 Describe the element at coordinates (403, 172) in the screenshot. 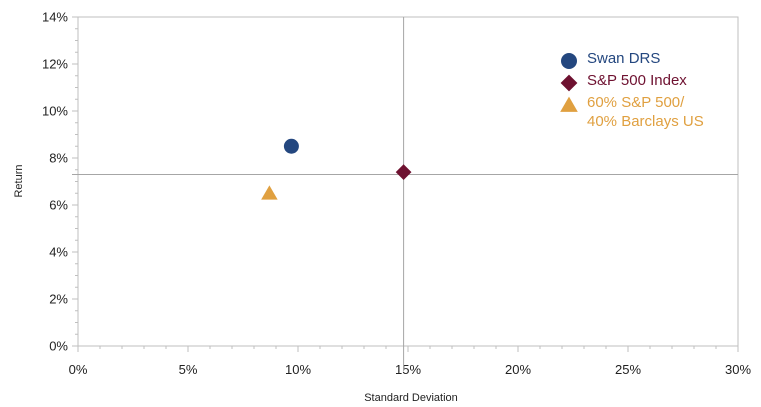

I see `data-point-diamond` at that location.